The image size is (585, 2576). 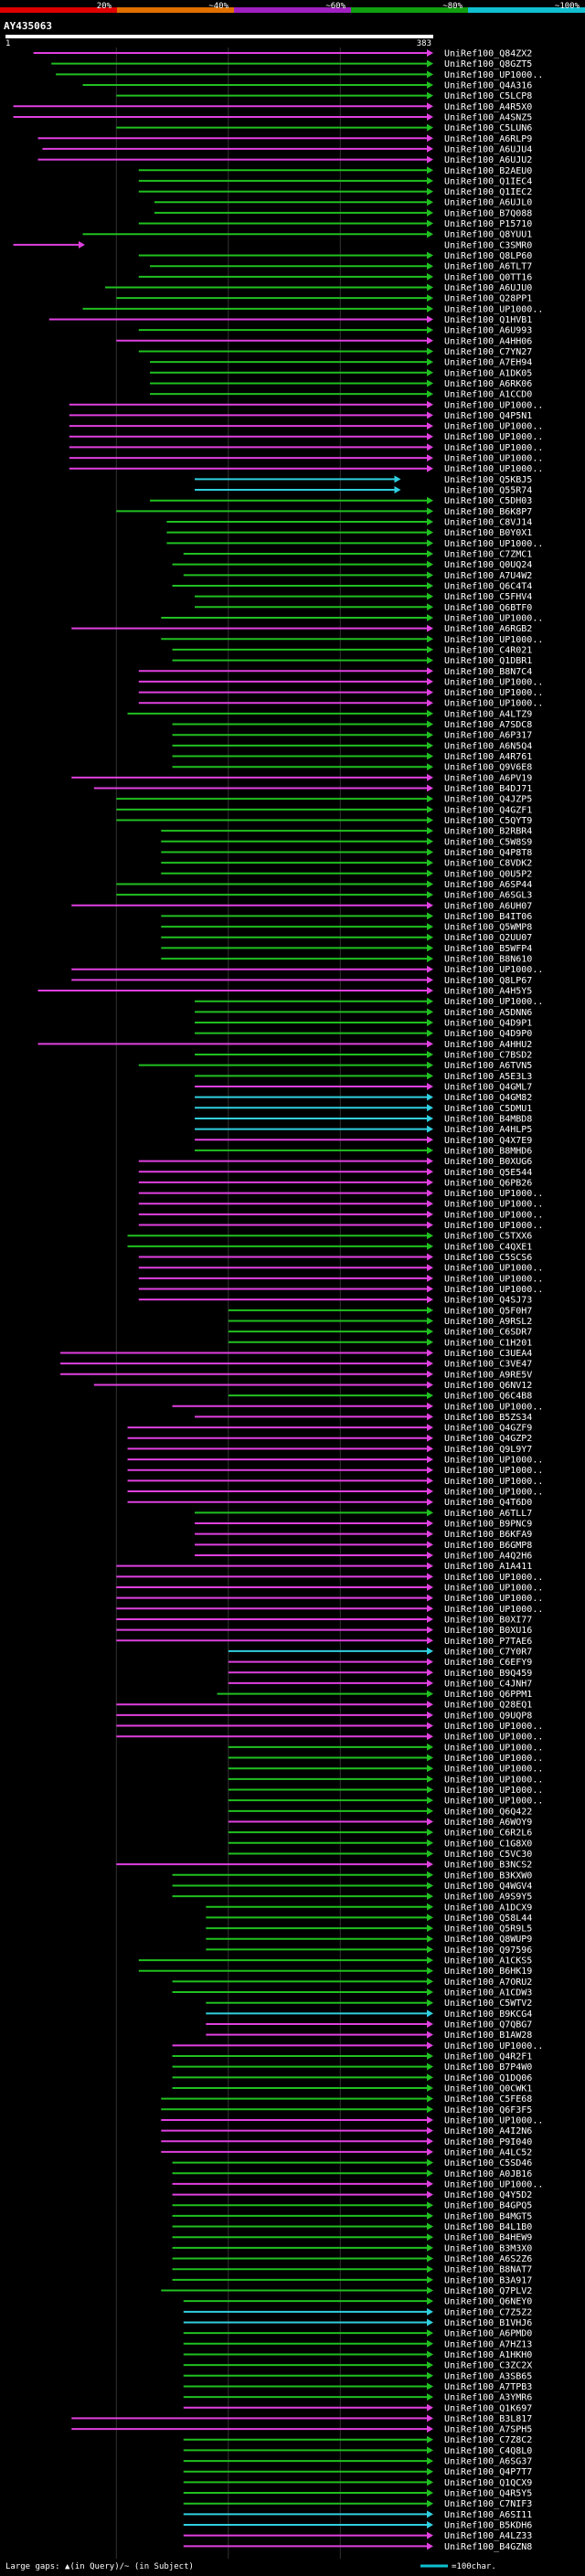 I want to click on hit-label: UniRef100_B8MHD6, so click(x=488, y=1151).